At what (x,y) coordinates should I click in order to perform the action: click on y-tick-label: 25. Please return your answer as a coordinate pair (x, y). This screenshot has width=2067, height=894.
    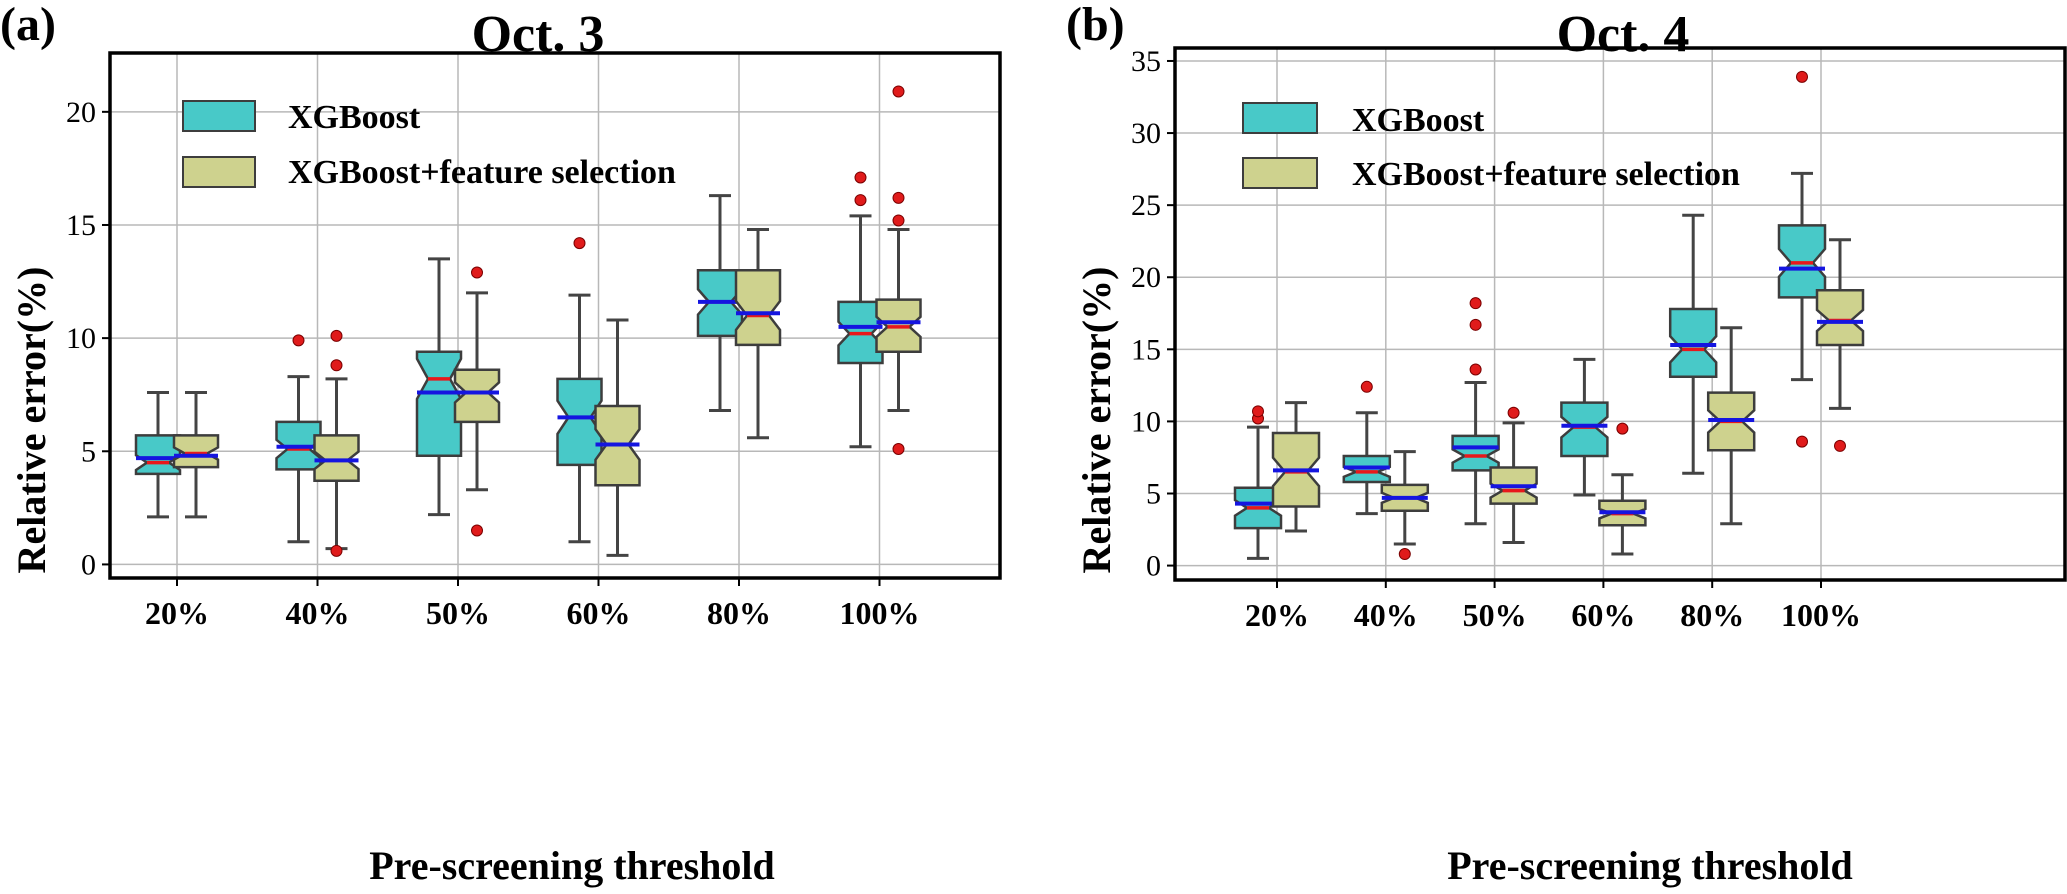
    Looking at the image, I should click on (1146, 205).